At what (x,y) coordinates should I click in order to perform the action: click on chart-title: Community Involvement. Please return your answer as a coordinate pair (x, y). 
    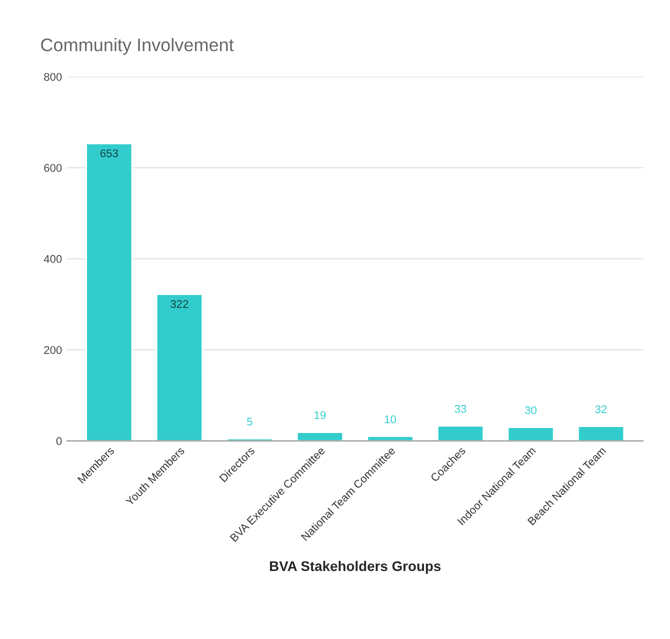
    Looking at the image, I should click on (137, 46).